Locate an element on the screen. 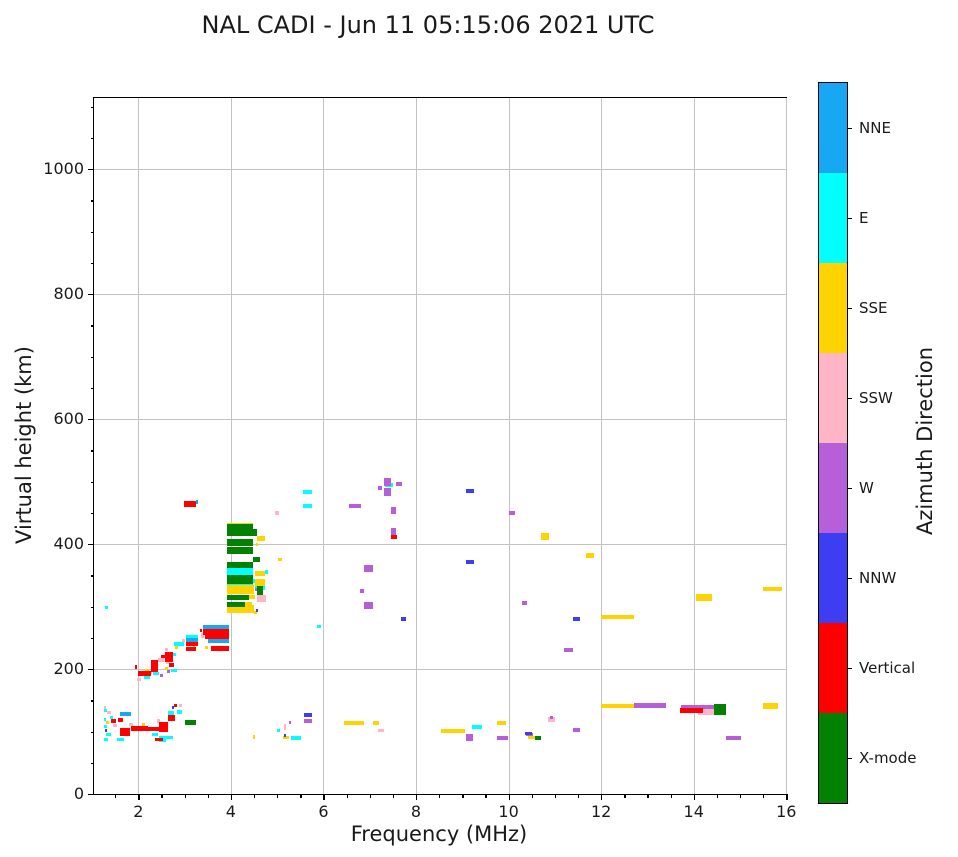 The height and width of the screenshot is (857, 958). colorbar-tick-label: SSE is located at coordinates (873, 308).